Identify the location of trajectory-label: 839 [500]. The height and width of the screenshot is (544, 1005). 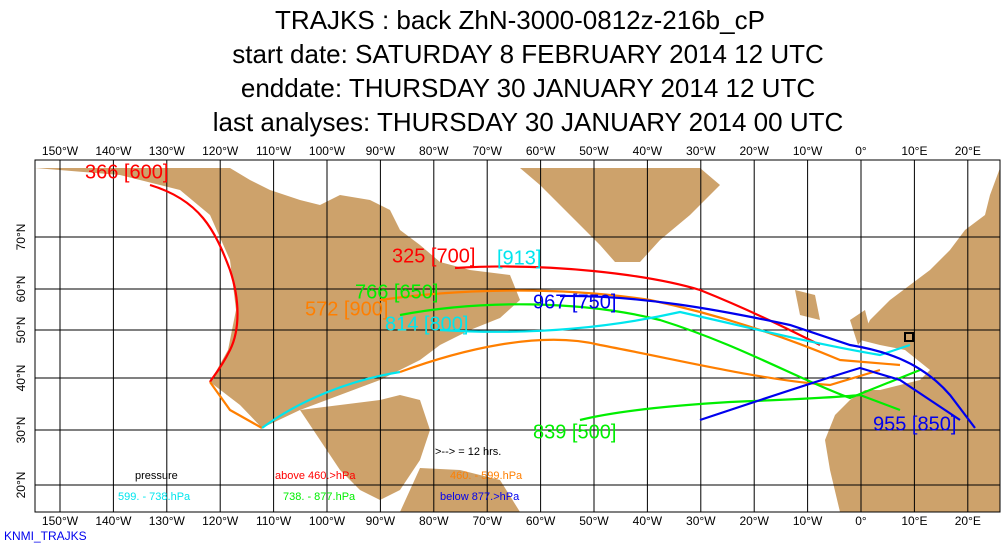
(574, 432).